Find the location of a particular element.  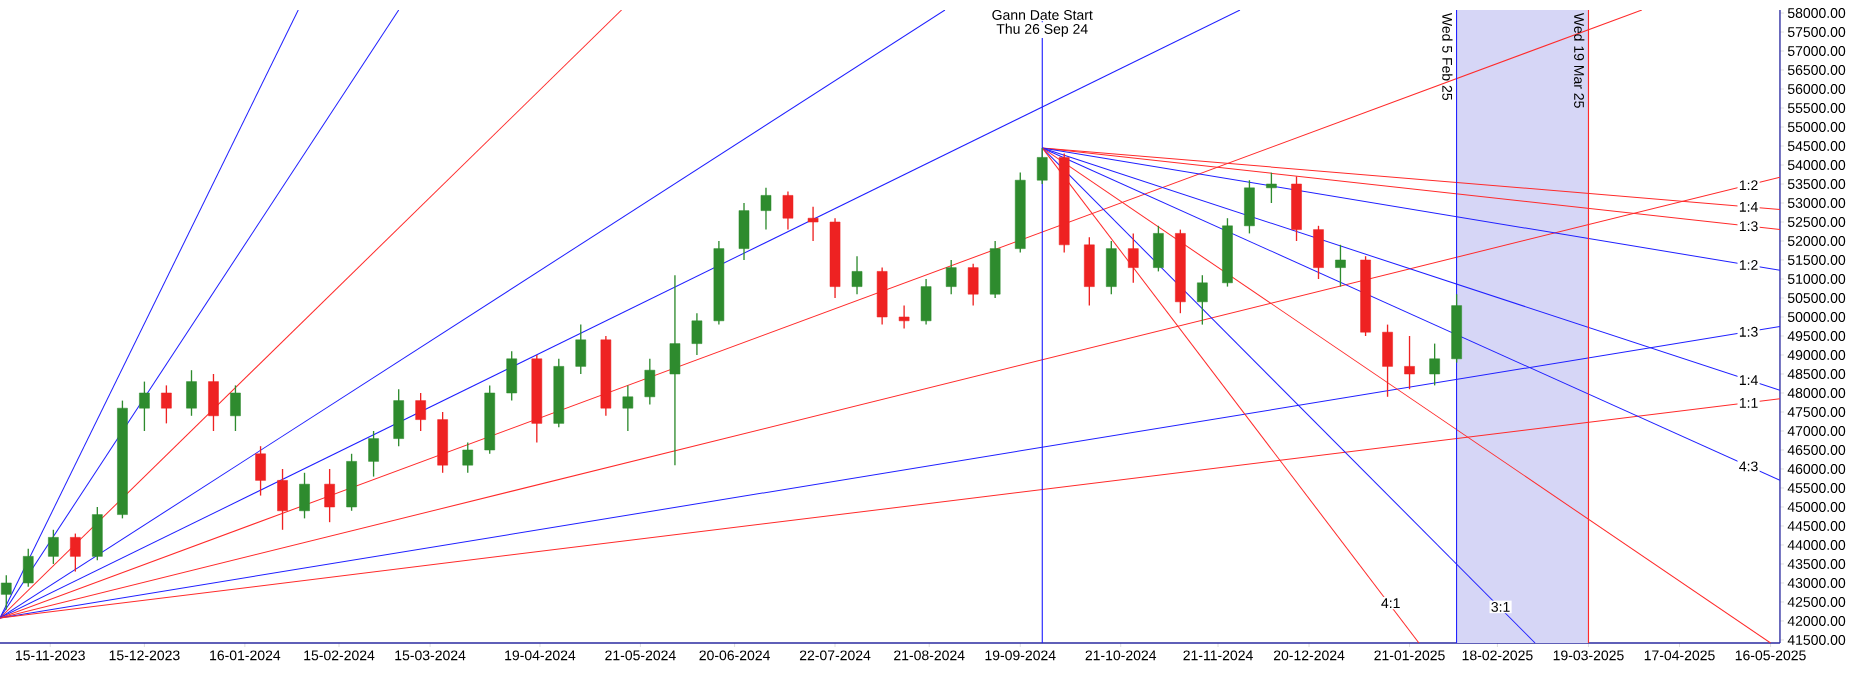

x-tick-label: 15-12-2023 is located at coordinates (144, 655).